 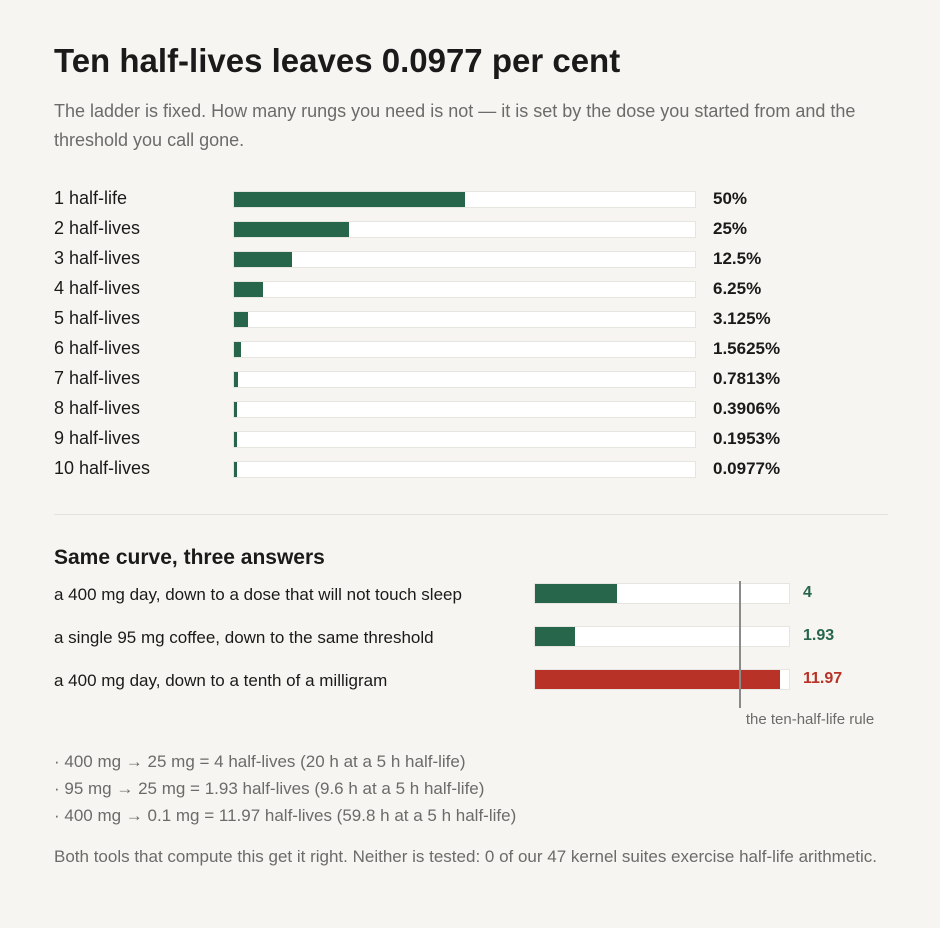 I want to click on ladder-row: 8 half-lives 0.3906%, so click(x=471, y=411).